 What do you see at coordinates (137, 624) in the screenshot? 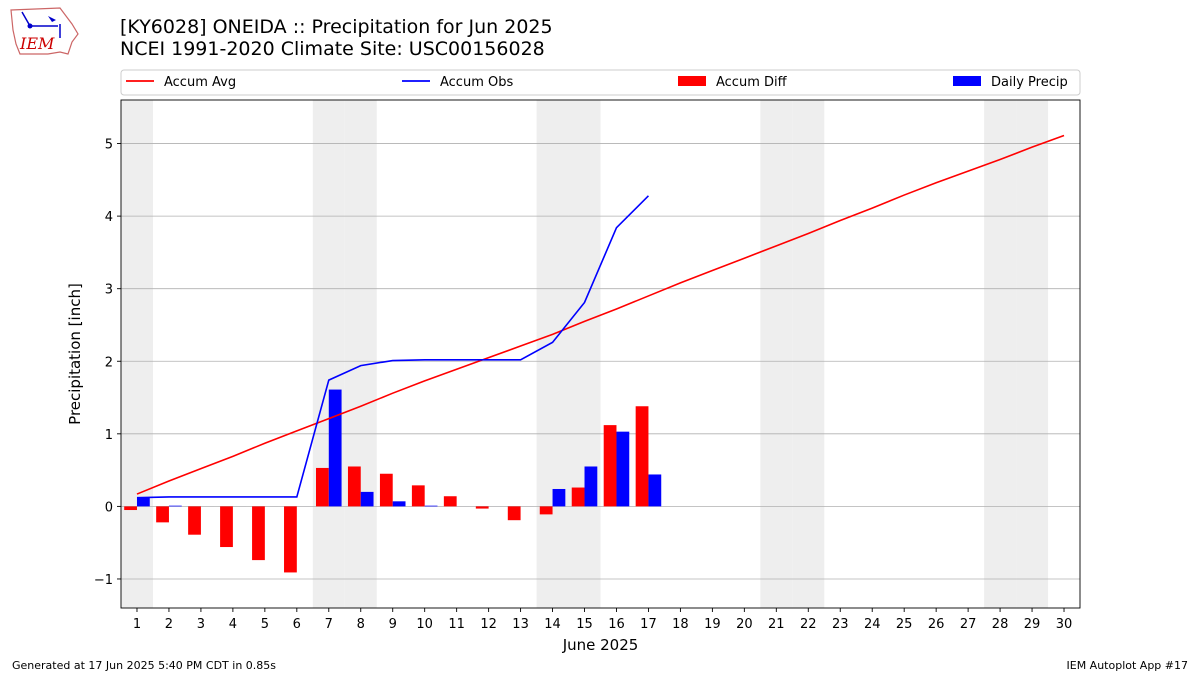
I see `x-tick-label: 1` at bounding box center [137, 624].